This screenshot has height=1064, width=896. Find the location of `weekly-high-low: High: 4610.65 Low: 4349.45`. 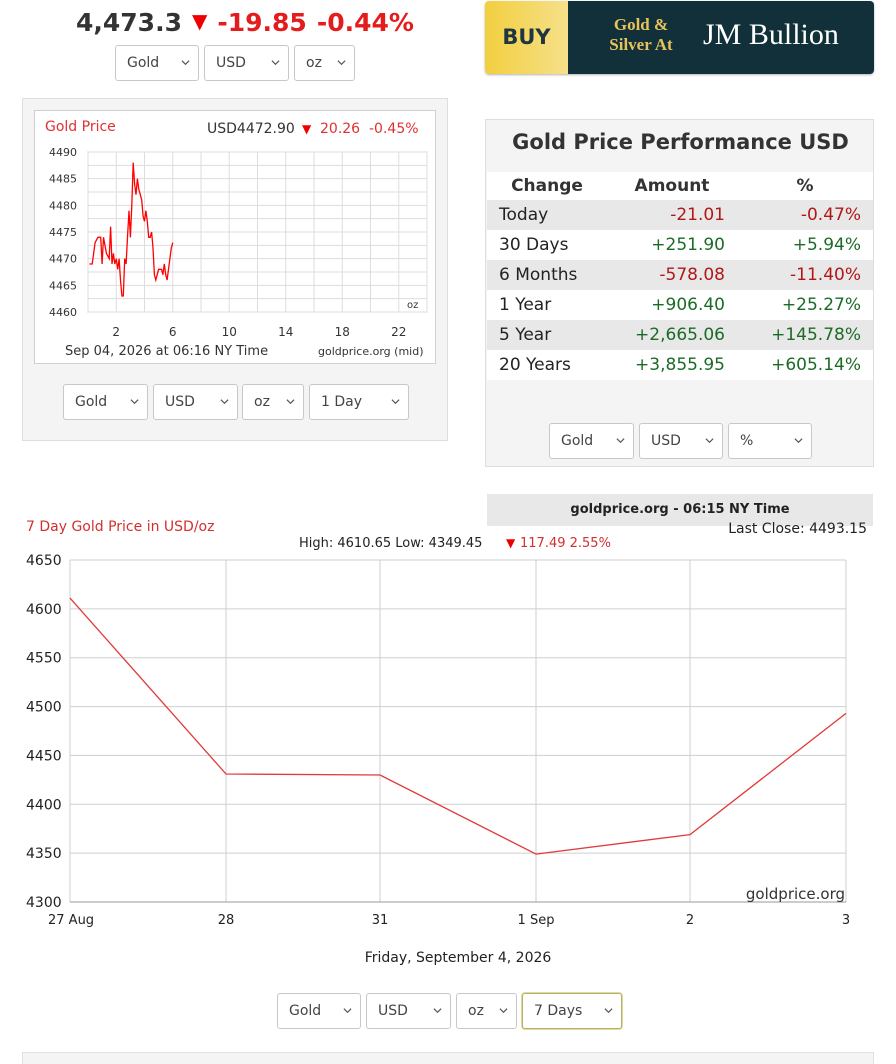

weekly-high-low: High: 4610.65 Low: 4349.45 is located at coordinates (390, 543).